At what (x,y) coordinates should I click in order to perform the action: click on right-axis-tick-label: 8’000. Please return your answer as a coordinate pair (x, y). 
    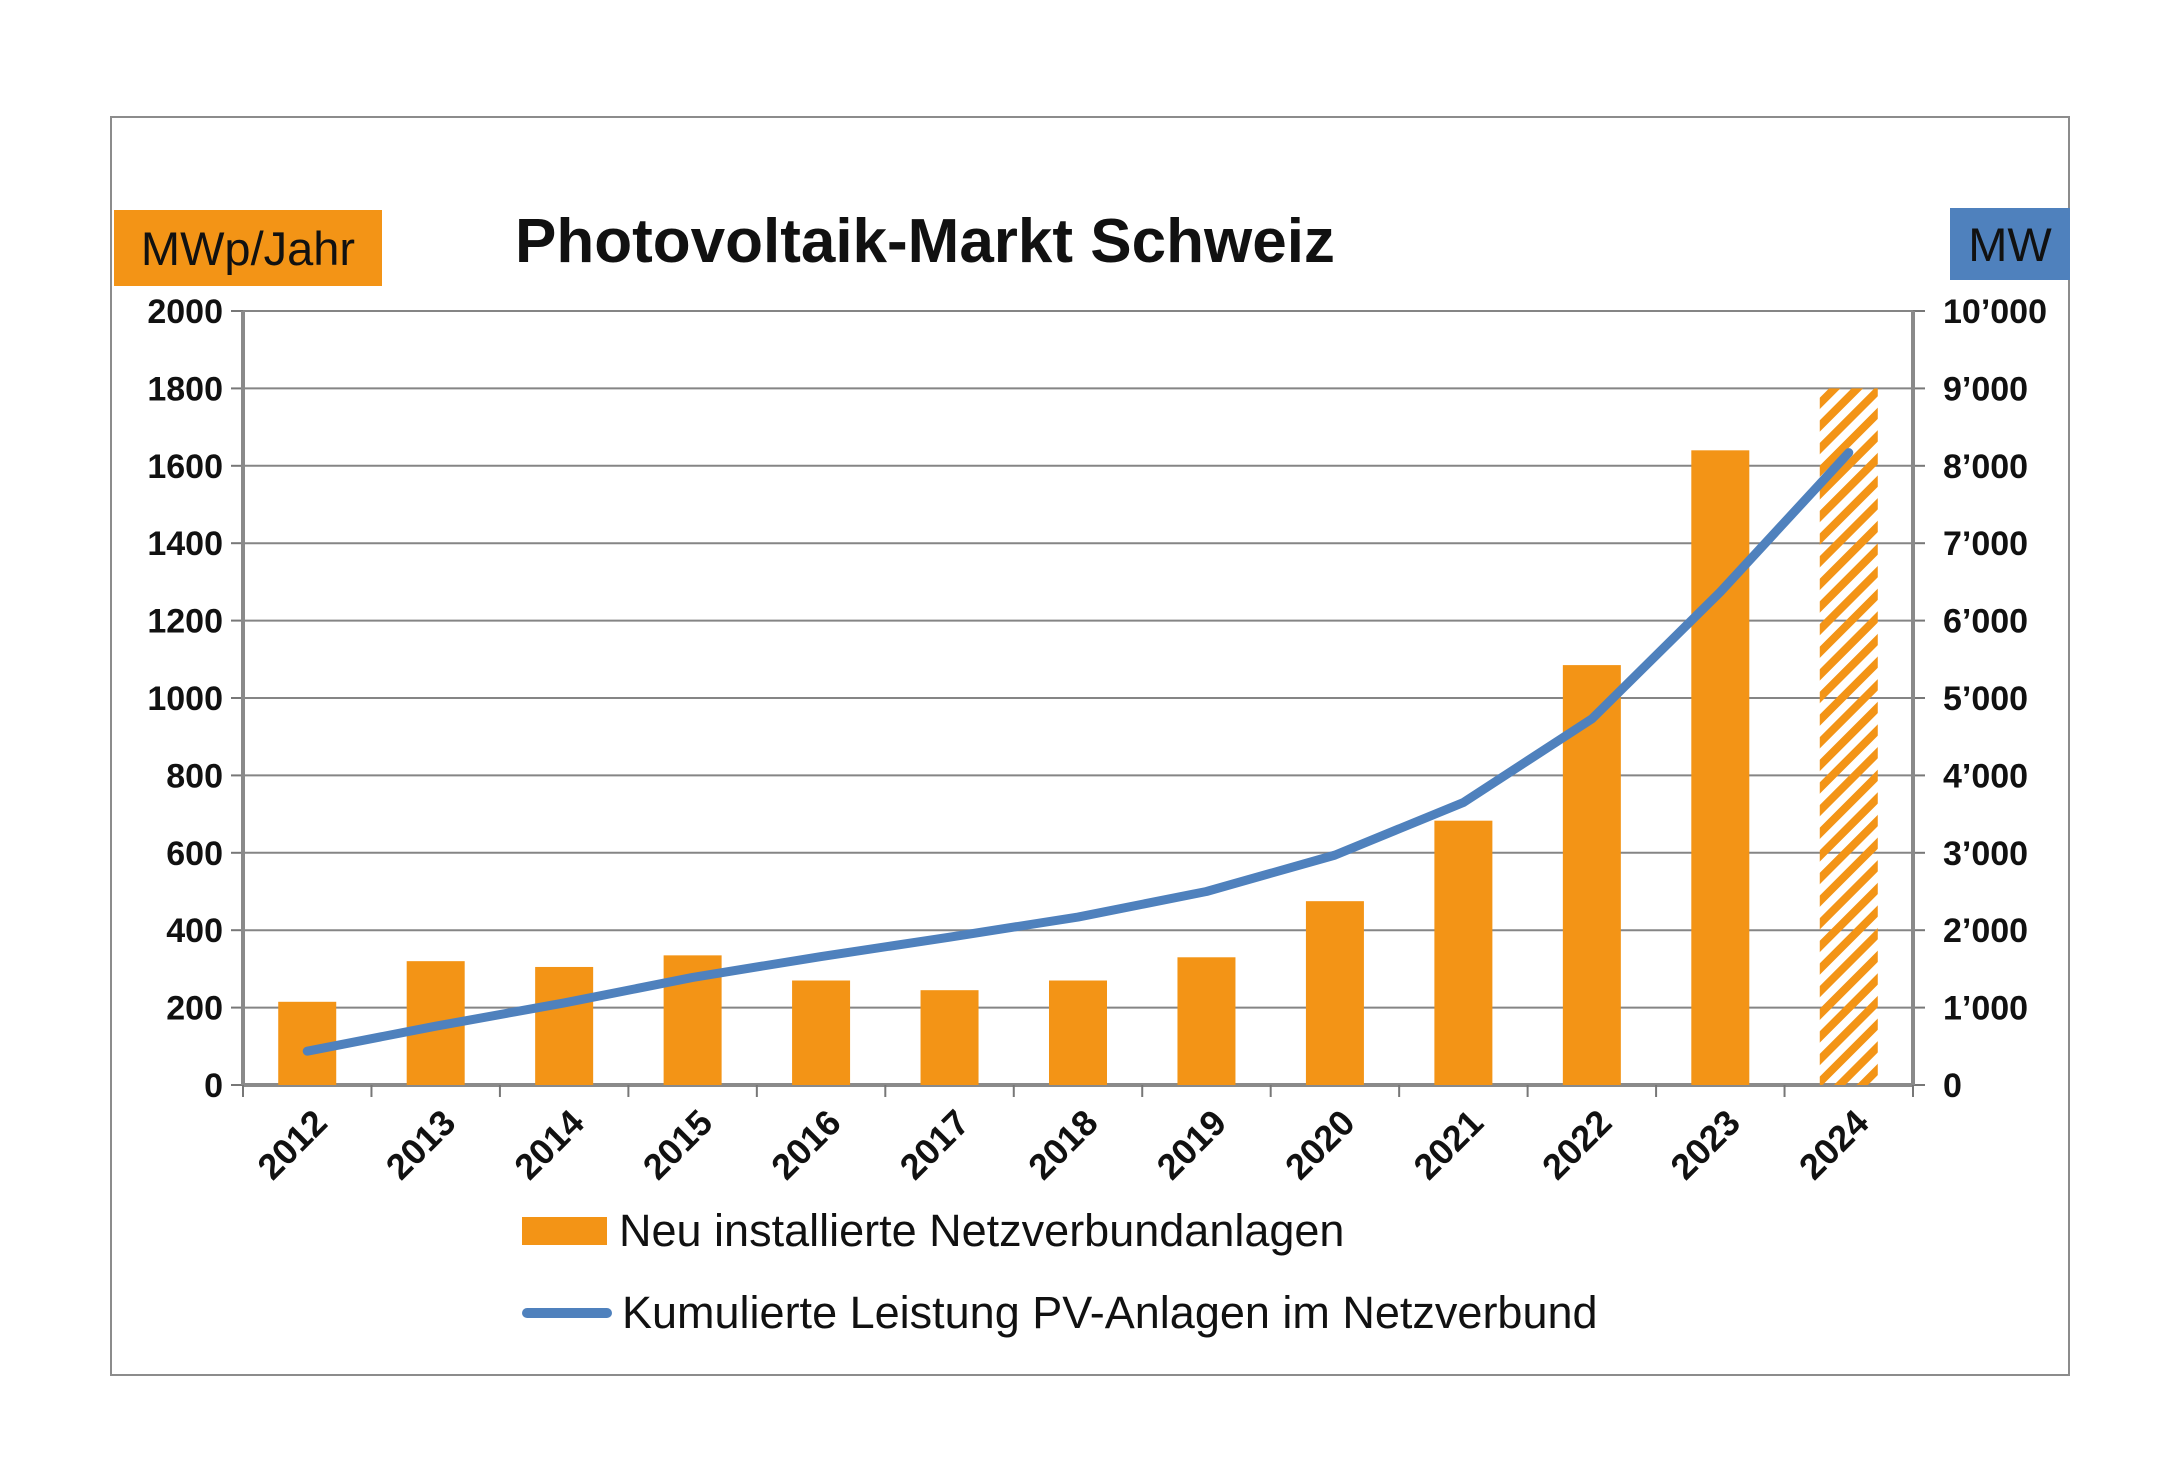
    Looking at the image, I should click on (1985, 467).